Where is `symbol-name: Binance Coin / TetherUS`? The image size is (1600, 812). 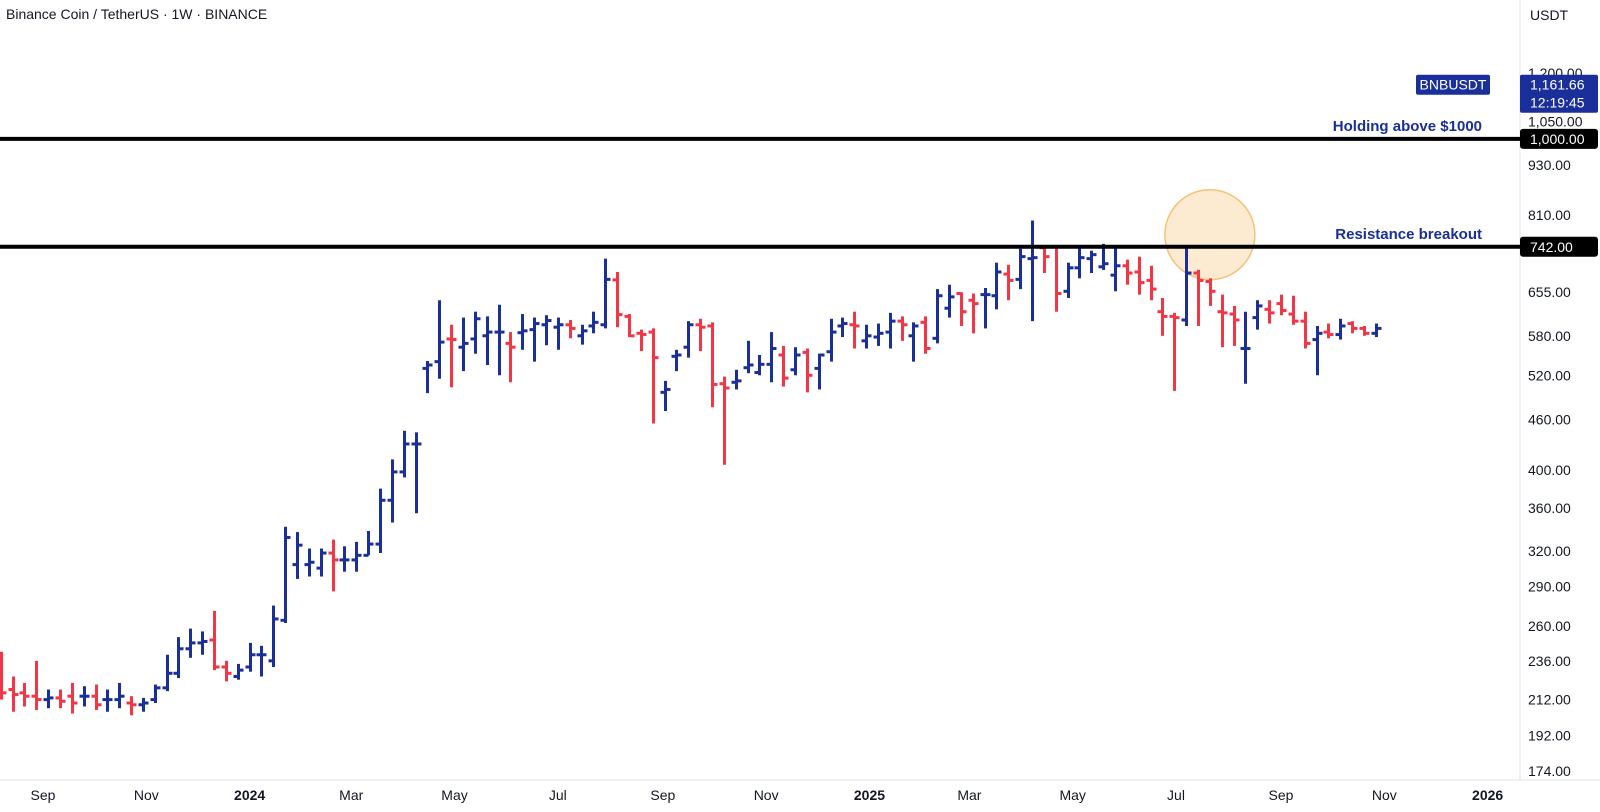
symbol-name: Binance Coin / TetherUS is located at coordinates (83, 14).